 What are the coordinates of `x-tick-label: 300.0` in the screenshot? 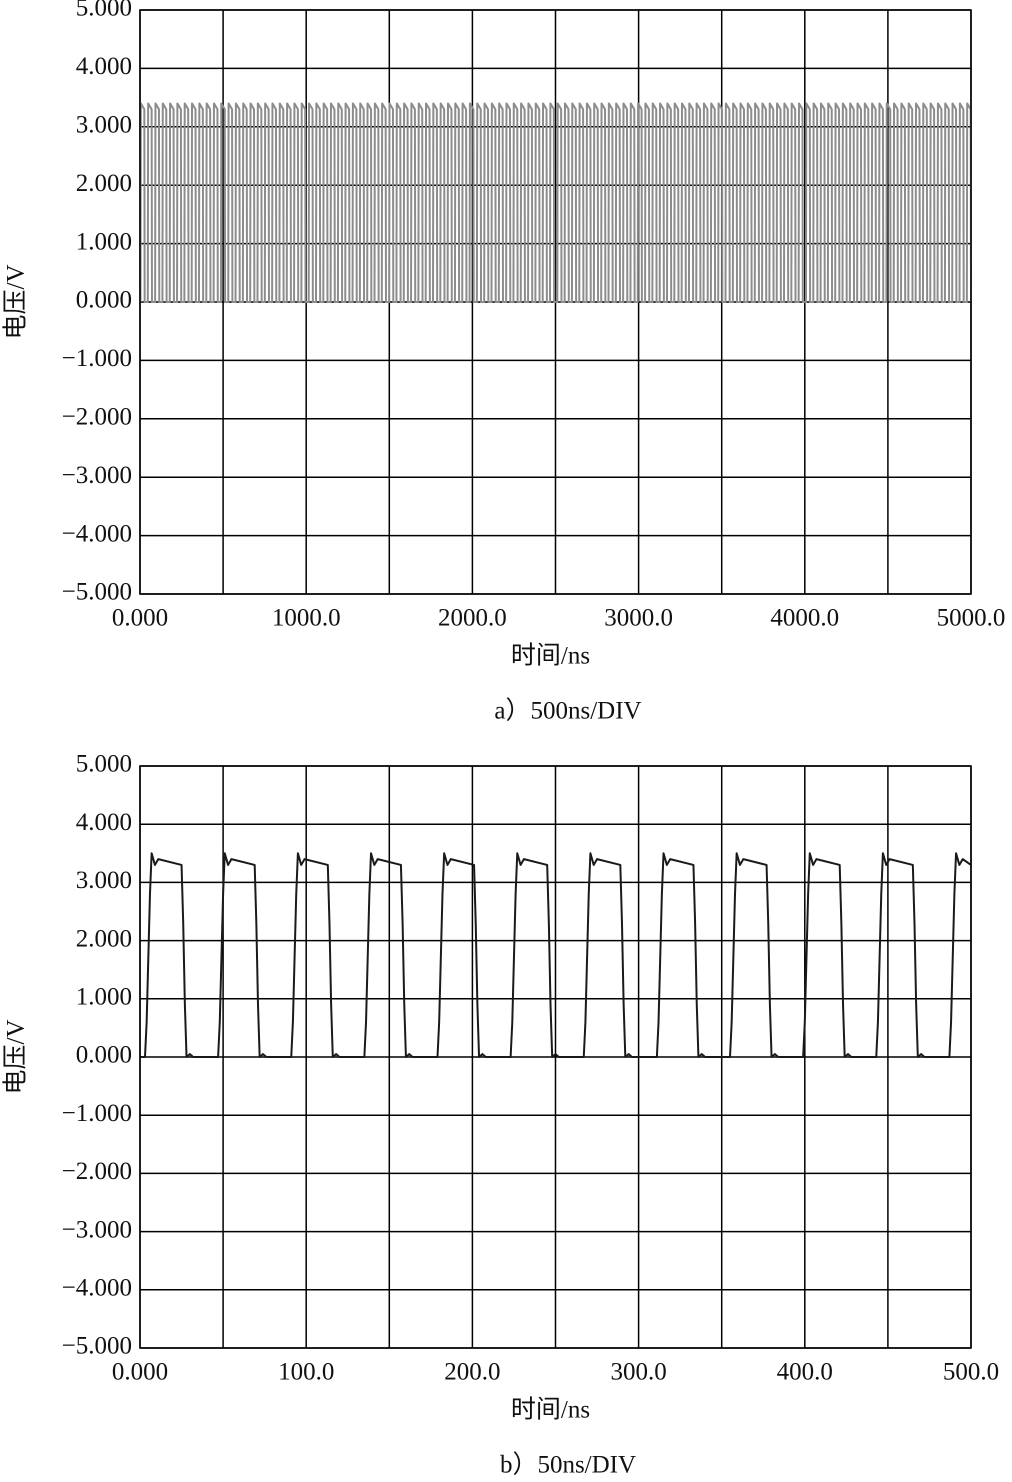 It's located at (638, 1372).